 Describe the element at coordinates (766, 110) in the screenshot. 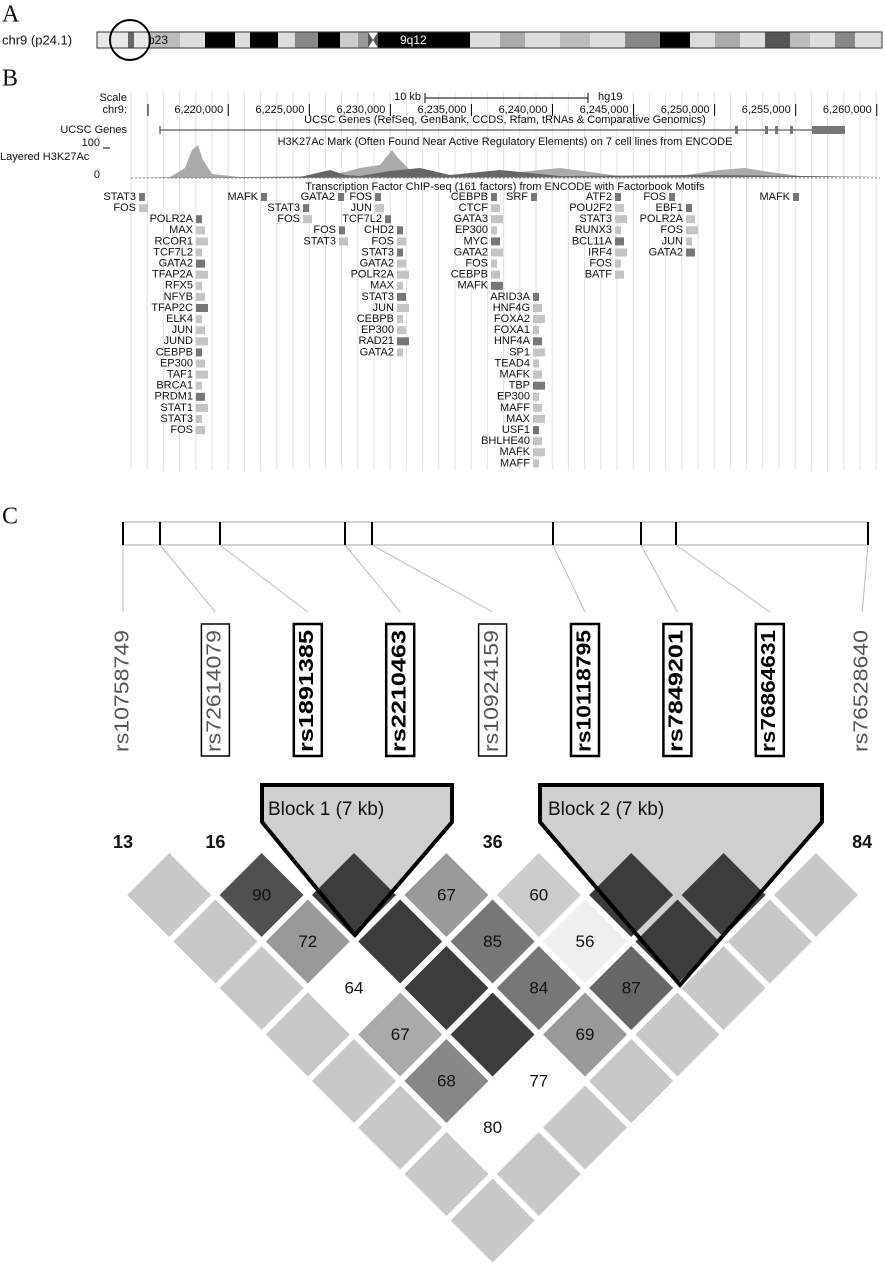

I see `axis-tick-label: 6,255,000` at that location.